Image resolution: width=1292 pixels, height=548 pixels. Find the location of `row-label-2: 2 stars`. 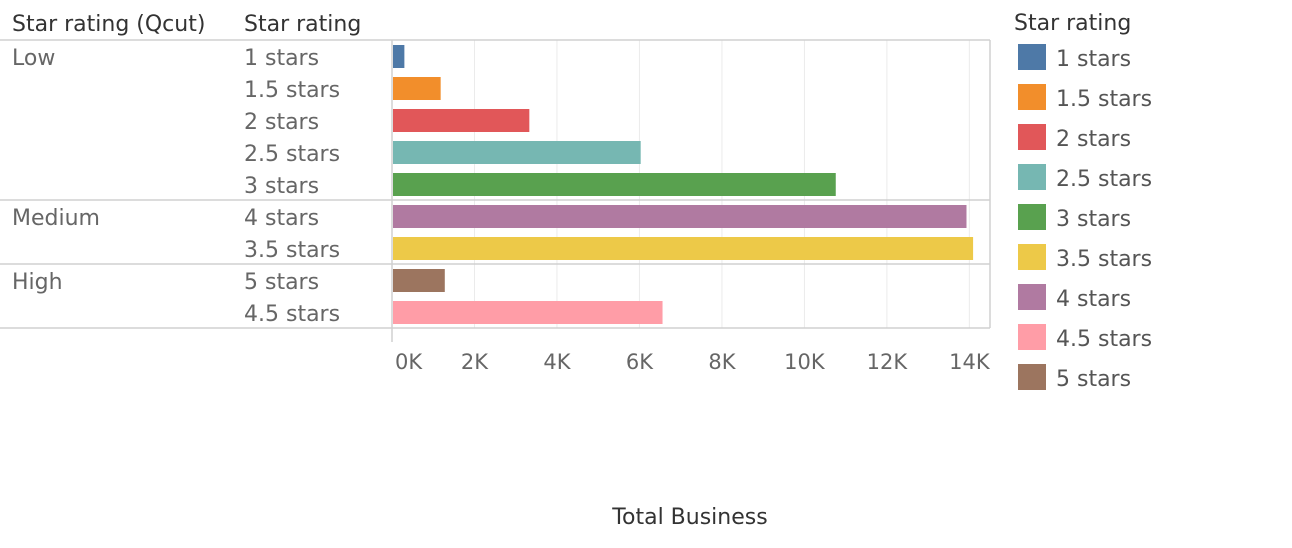

row-label-2: 2 stars is located at coordinates (281, 122).